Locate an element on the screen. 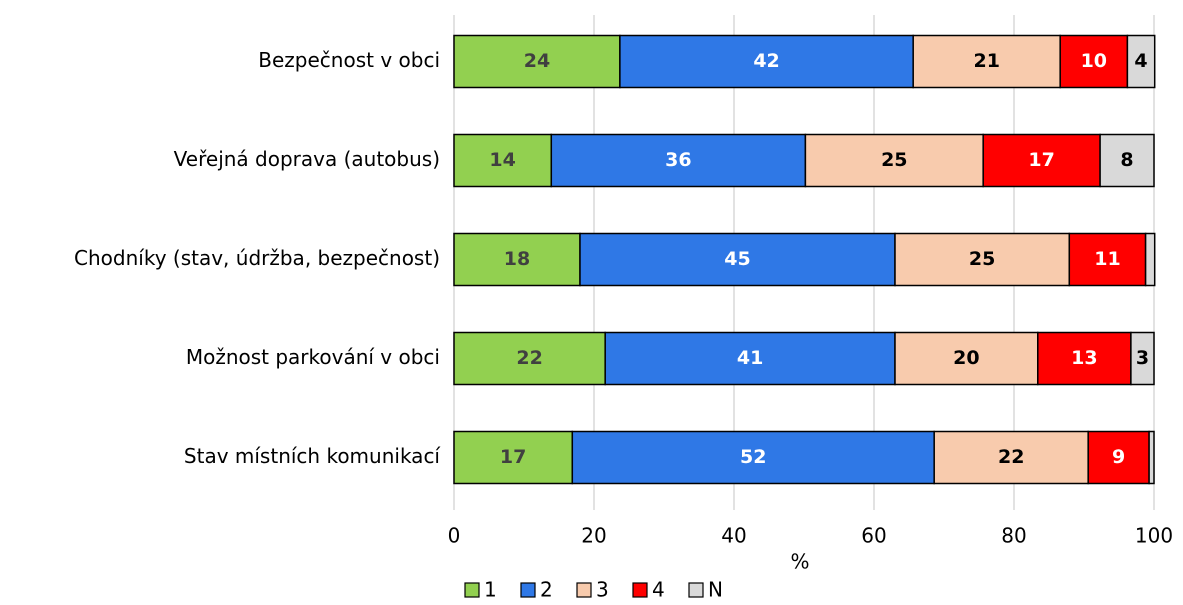 The height and width of the screenshot is (605, 1183). data-label: 52 is located at coordinates (753, 457).